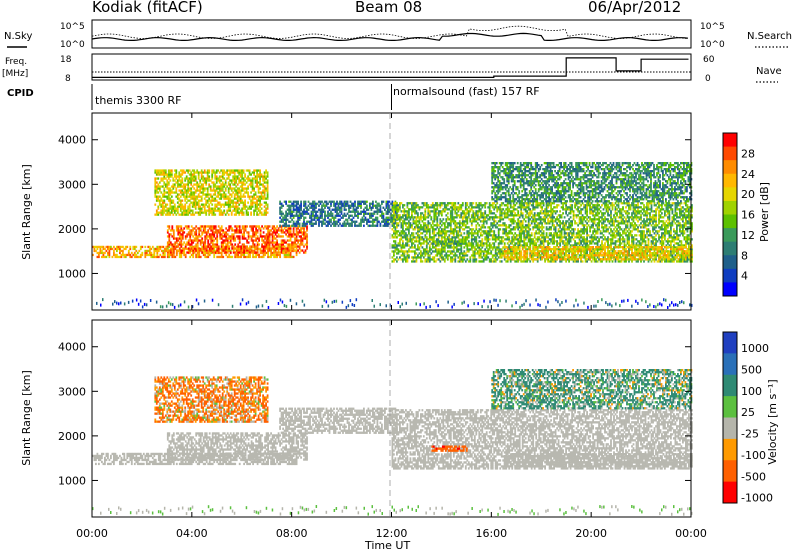  What do you see at coordinates (769, 36) in the screenshot?
I see `nsearch-label: N.Search` at bounding box center [769, 36].